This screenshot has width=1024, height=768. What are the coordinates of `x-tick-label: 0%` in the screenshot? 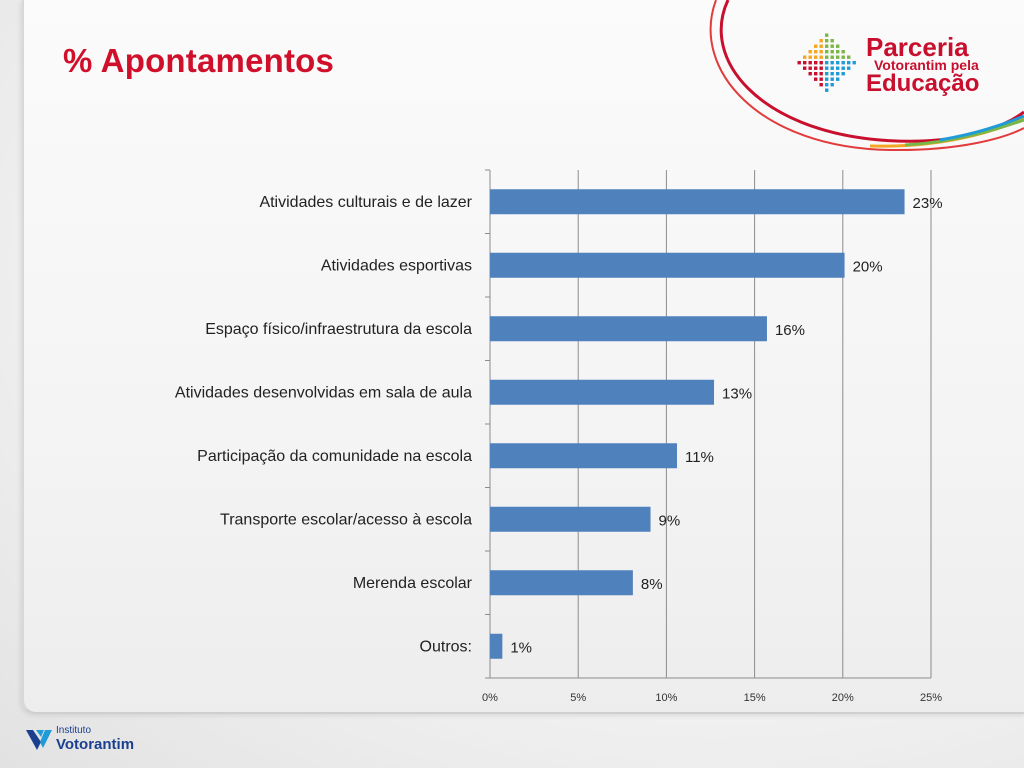 It's located at (490, 698).